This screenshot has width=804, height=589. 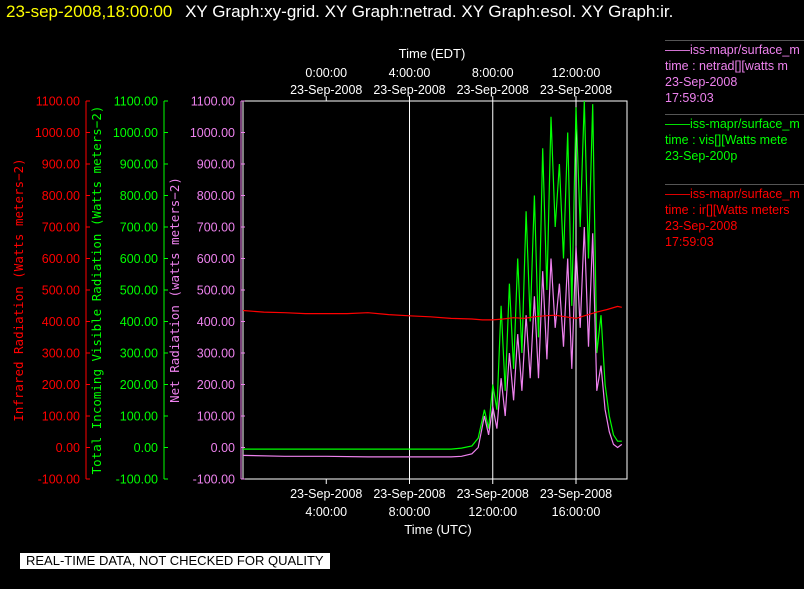 What do you see at coordinates (326, 73) in the screenshot?
I see `top-tick-time: 0:00:00` at bounding box center [326, 73].